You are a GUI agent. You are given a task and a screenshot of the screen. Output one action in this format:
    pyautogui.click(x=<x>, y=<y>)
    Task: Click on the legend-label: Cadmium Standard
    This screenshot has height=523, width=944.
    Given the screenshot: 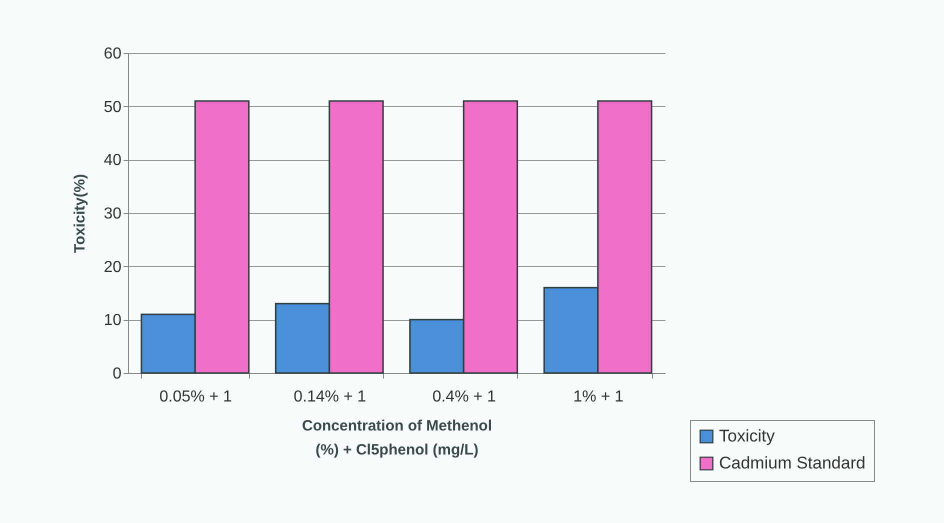 What is the action you would take?
    pyautogui.click(x=792, y=463)
    